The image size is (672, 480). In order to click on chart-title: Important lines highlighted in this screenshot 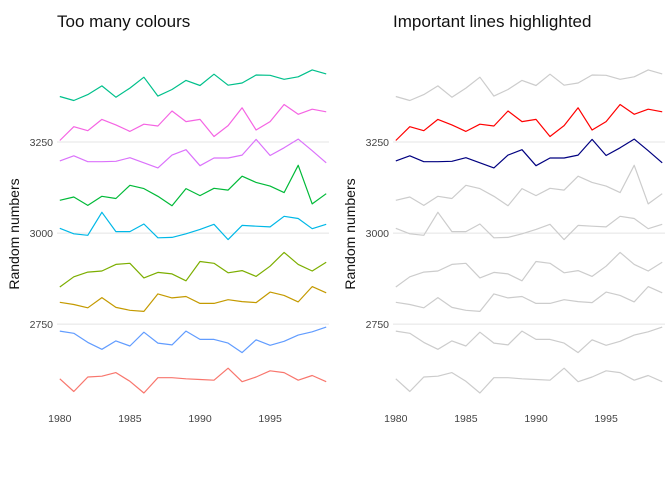, I will do `click(492, 21)`.